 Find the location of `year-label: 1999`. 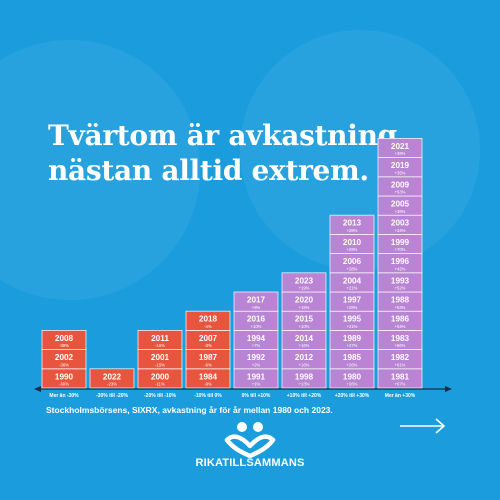

year-label: 1999 is located at coordinates (400, 242).